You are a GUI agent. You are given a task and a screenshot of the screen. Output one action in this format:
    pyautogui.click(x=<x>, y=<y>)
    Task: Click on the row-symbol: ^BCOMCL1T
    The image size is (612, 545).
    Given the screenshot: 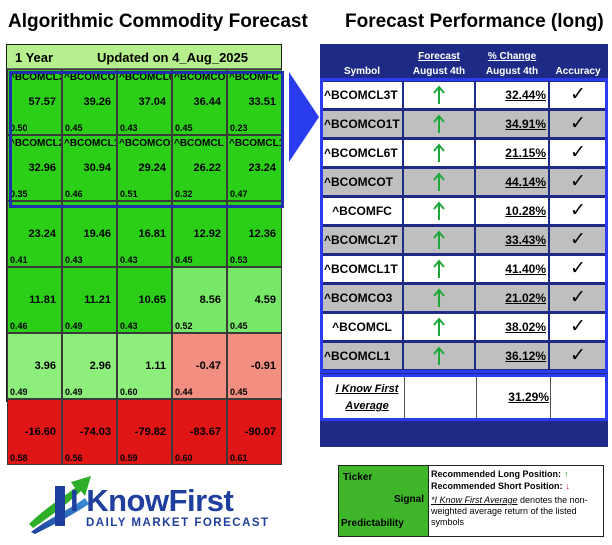 What is the action you would take?
    pyautogui.click(x=362, y=269)
    